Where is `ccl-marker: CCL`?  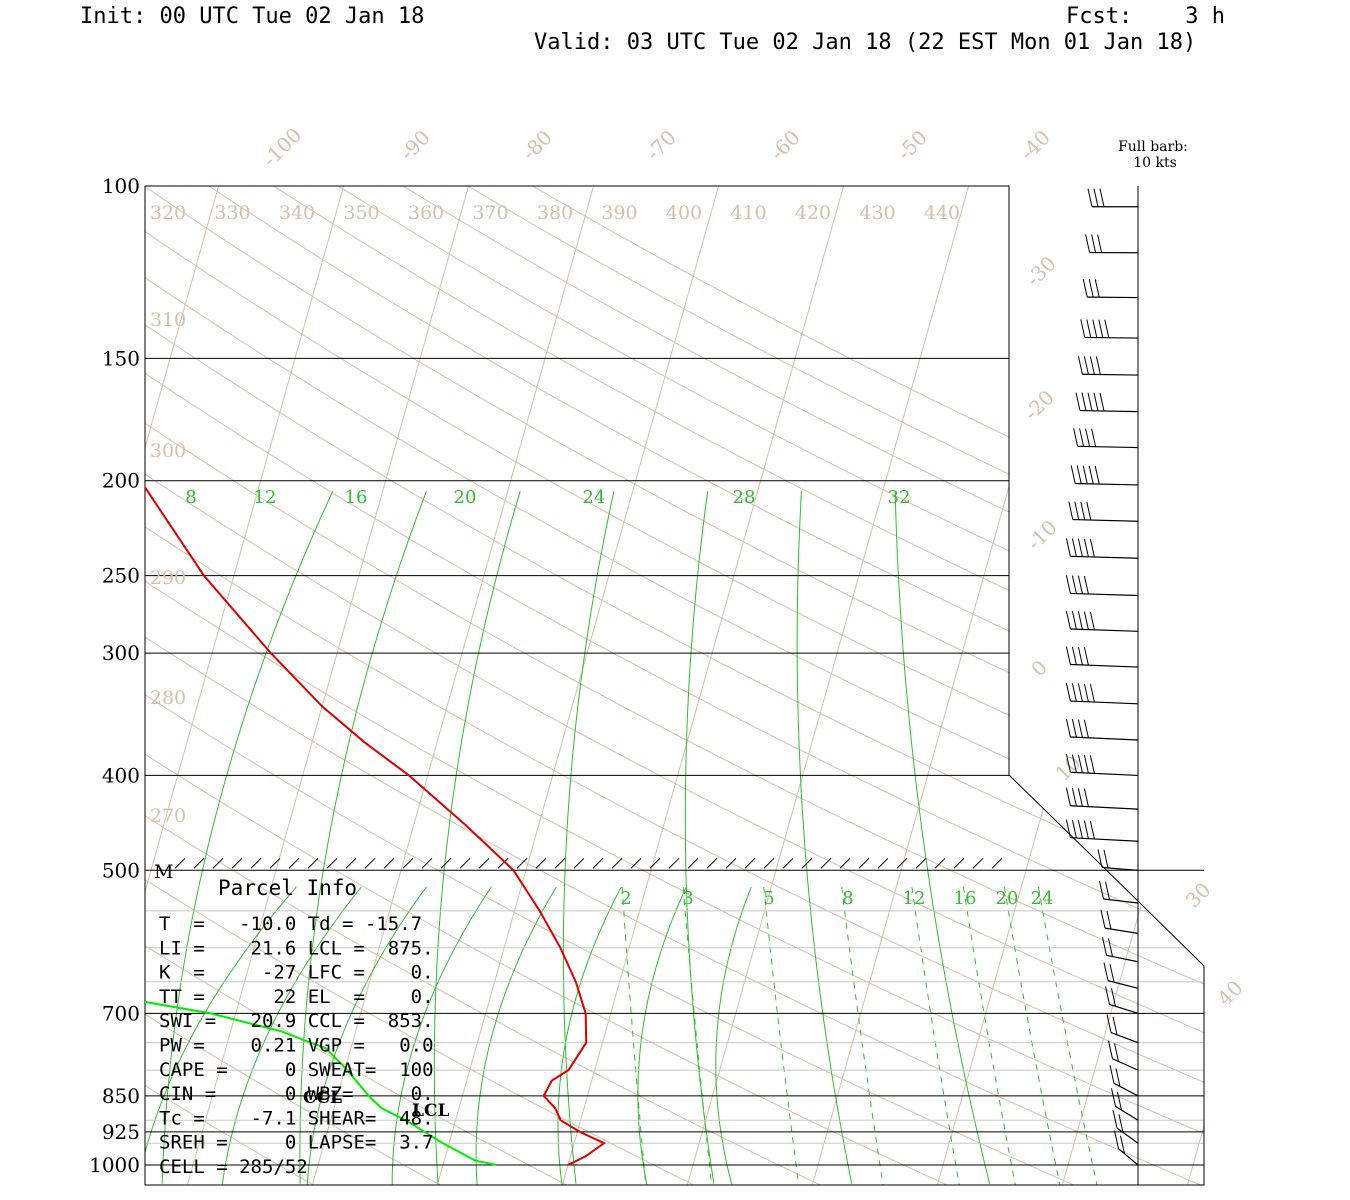 ccl-marker: CCL is located at coordinates (322, 1098).